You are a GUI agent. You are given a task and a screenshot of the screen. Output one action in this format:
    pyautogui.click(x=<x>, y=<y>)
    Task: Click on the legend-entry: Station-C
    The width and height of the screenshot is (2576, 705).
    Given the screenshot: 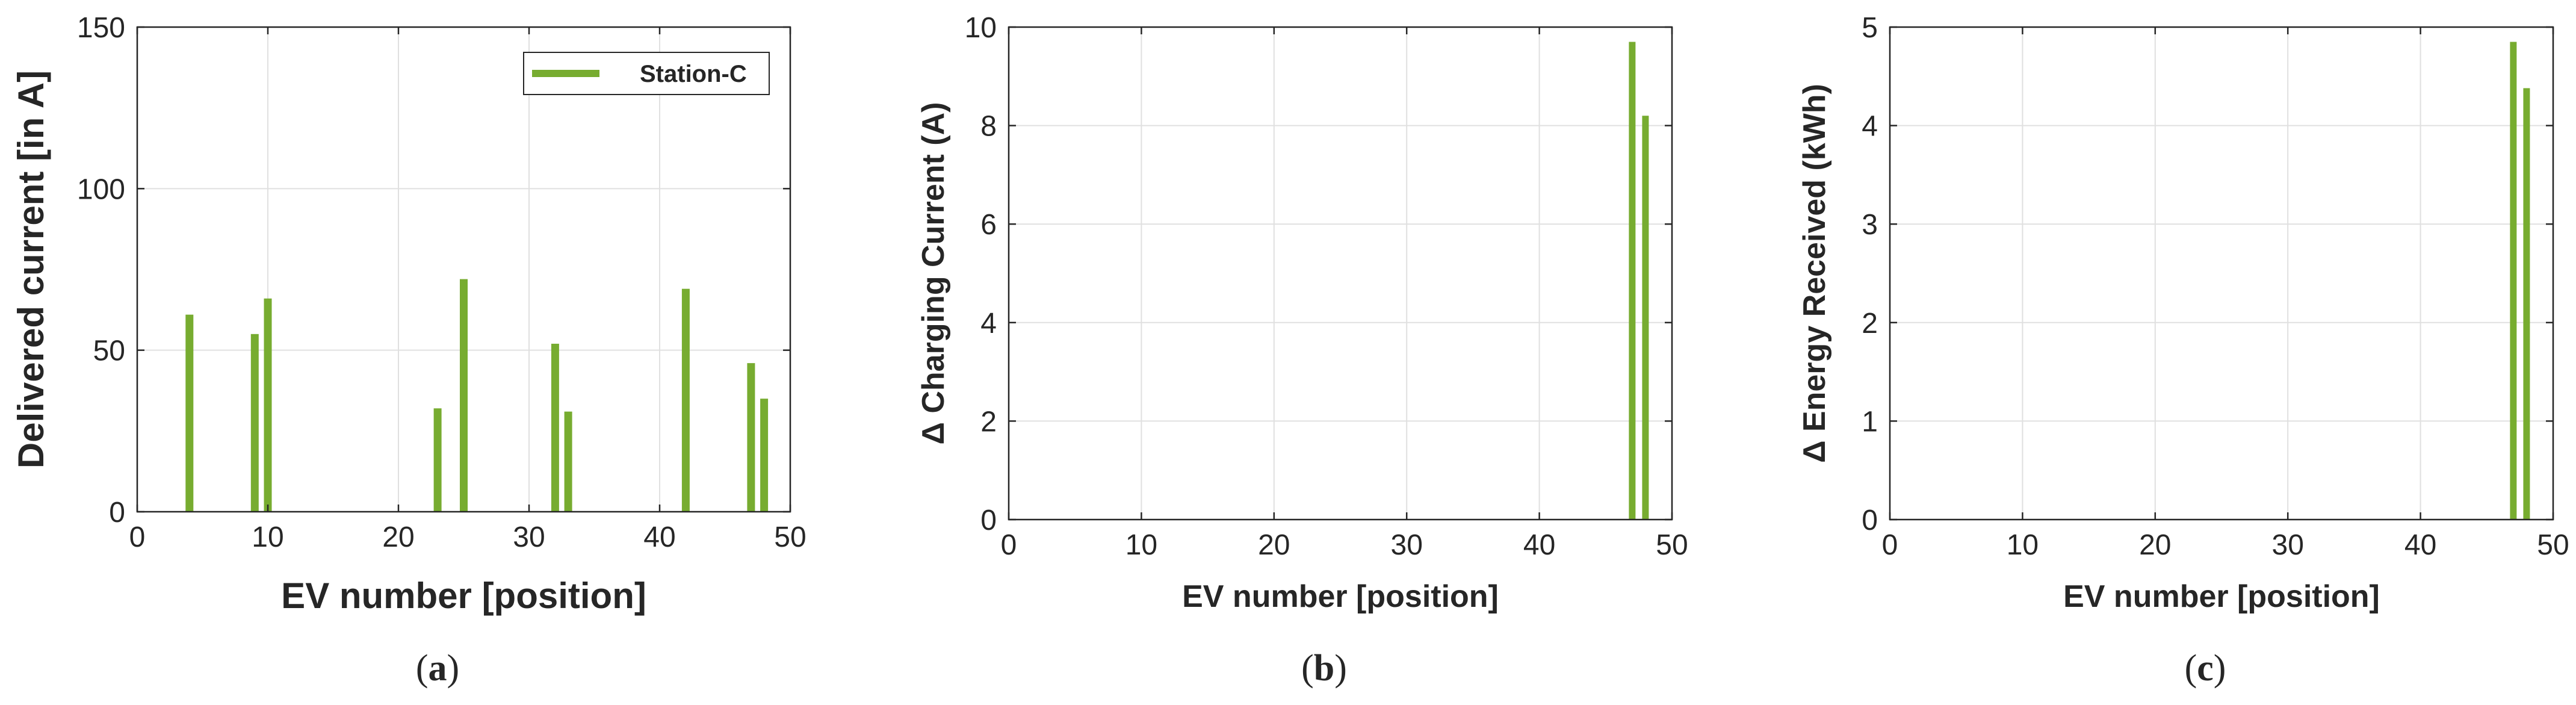 What is the action you would take?
    pyautogui.click(x=693, y=74)
    